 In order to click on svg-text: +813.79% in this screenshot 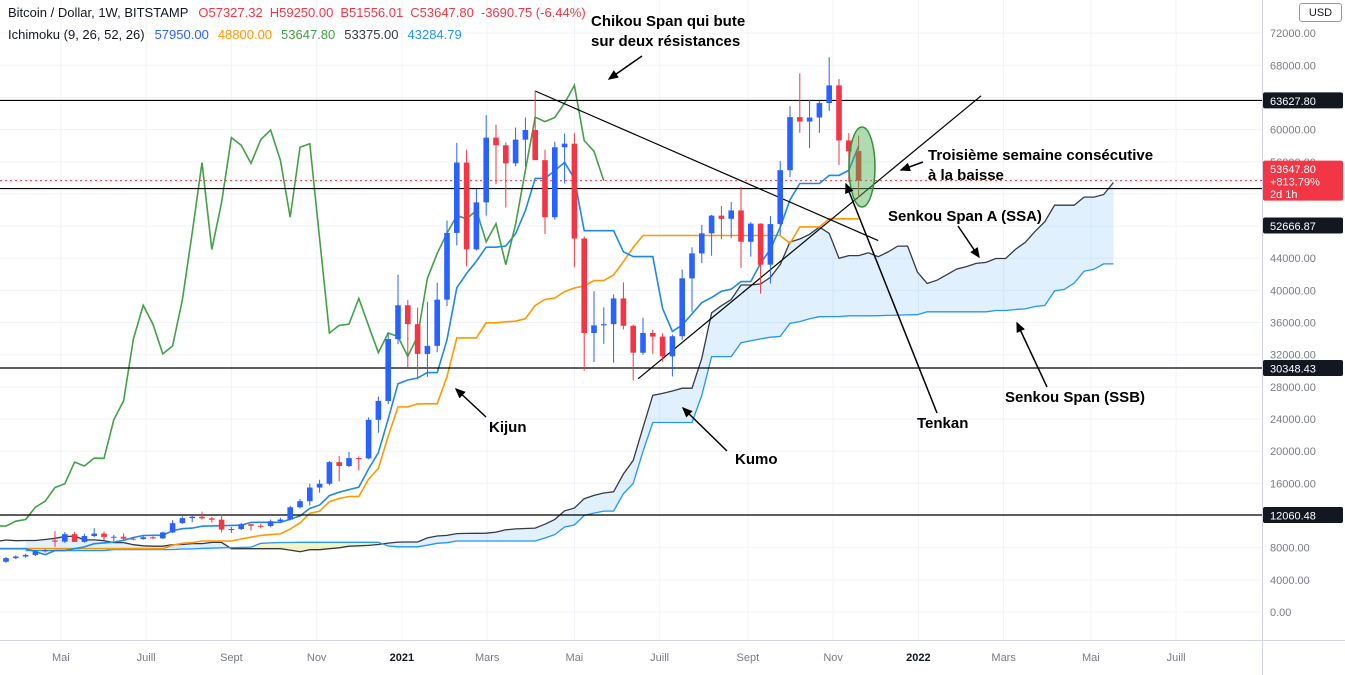, I will do `click(1295, 183)`.